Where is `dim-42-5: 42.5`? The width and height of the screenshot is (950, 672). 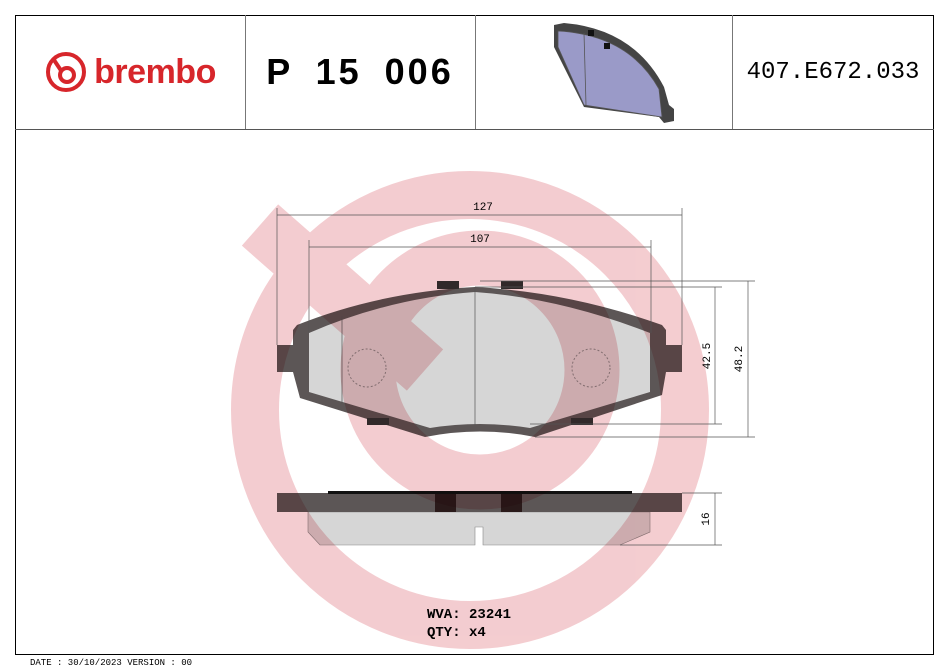
dim-42-5: 42.5 is located at coordinates (708, 356).